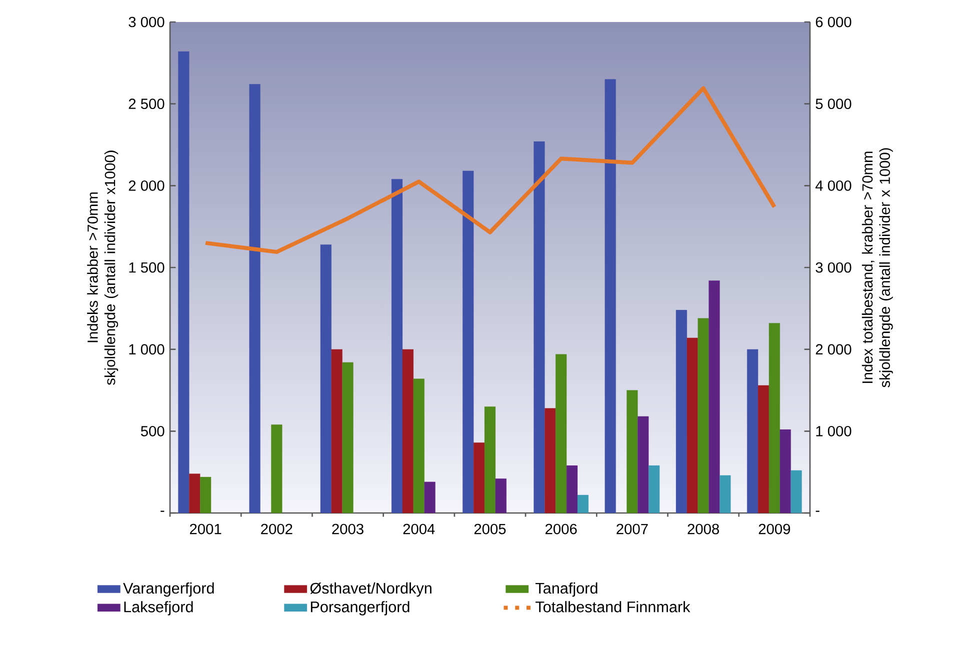  Describe the element at coordinates (818, 511) in the screenshot. I see `y2-tick-label: -` at that location.